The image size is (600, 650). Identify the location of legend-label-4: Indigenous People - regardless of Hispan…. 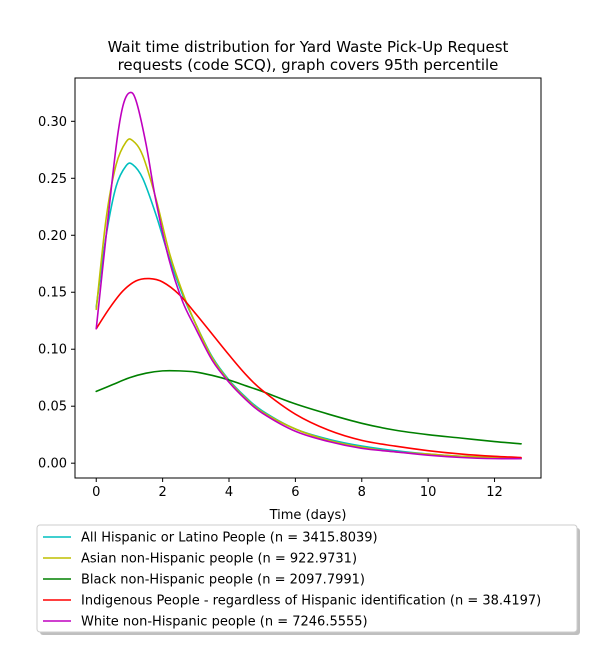
(311, 601).